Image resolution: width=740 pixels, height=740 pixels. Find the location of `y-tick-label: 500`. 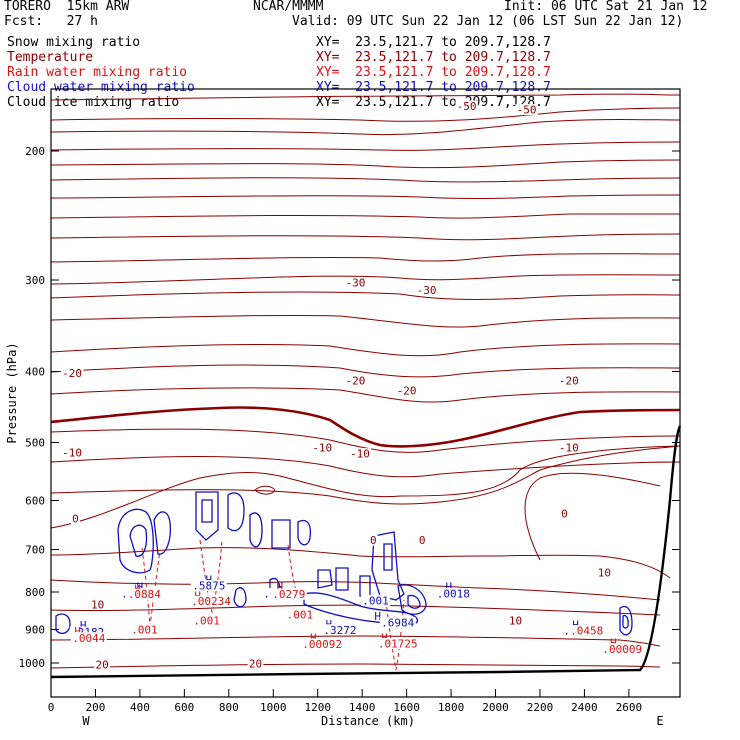

y-tick-label: 500 is located at coordinates (35, 442).